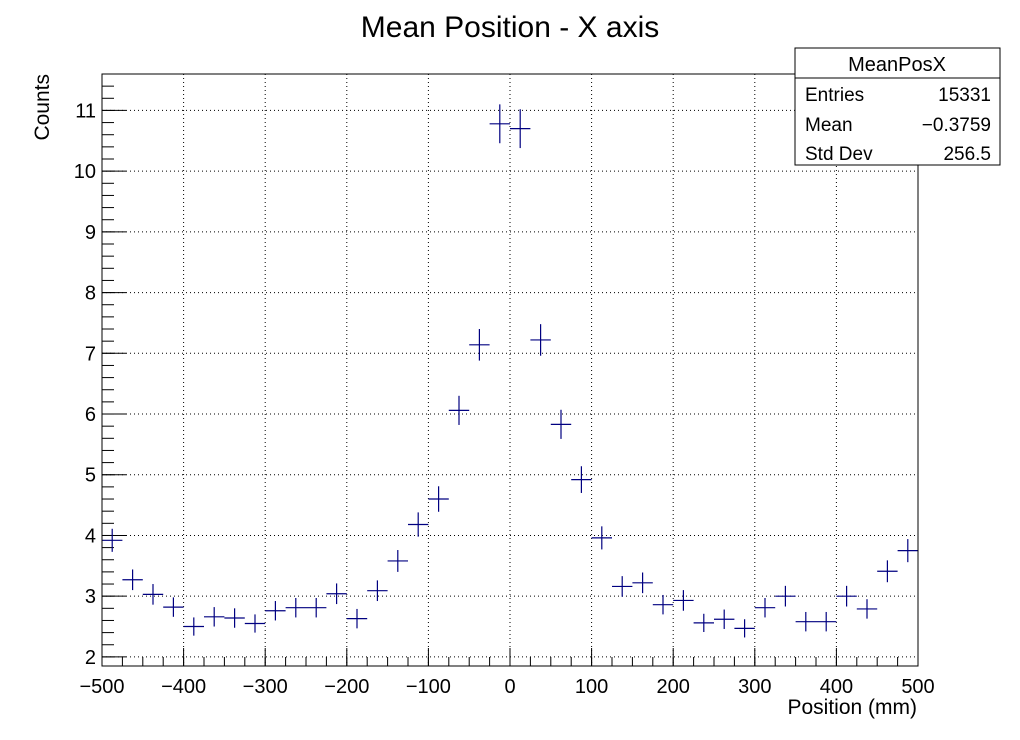 Image resolution: width=1020 pixels, height=740 pixels. What do you see at coordinates (673, 687) in the screenshot?
I see `x-tick-label: 200` at bounding box center [673, 687].